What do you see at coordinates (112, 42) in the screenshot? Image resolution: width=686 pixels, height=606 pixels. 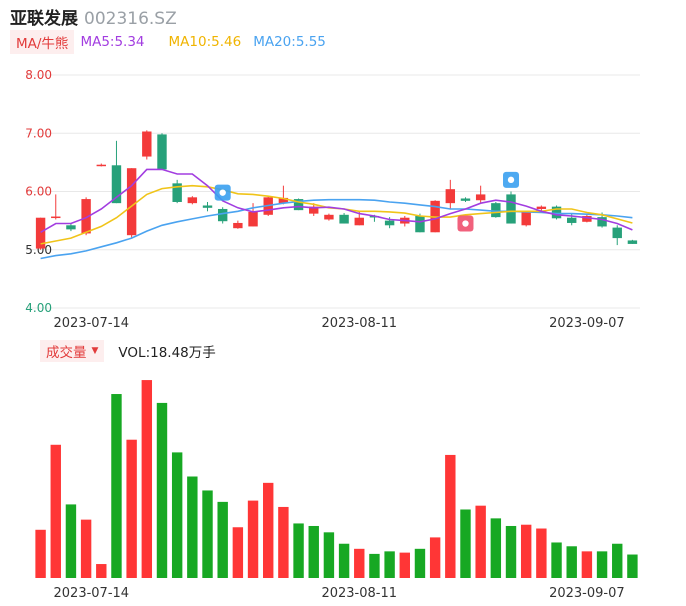 I see `ma5-legend: MA5:5.34` at bounding box center [112, 42].